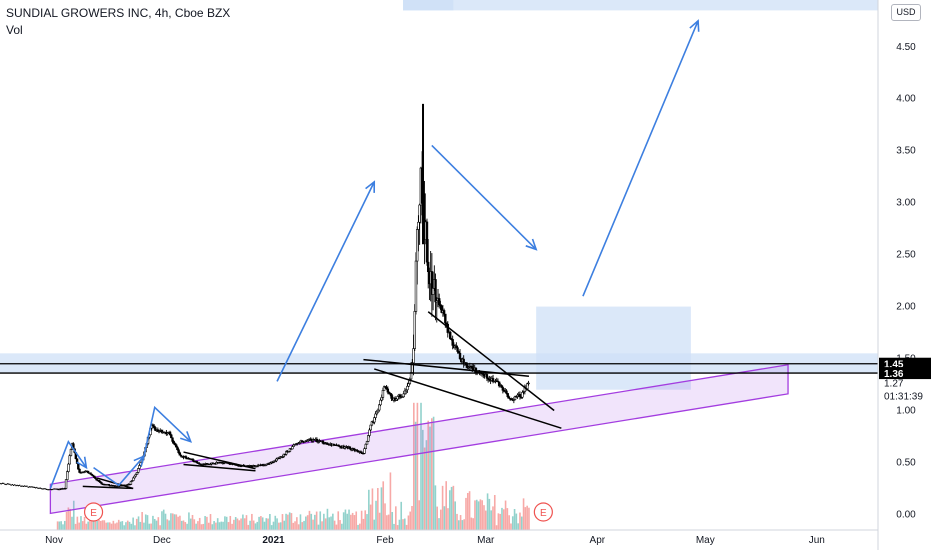 This screenshot has height=555, width=932. Describe the element at coordinates (14, 30) in the screenshot. I see `volume-indicator-label: Vol` at that location.